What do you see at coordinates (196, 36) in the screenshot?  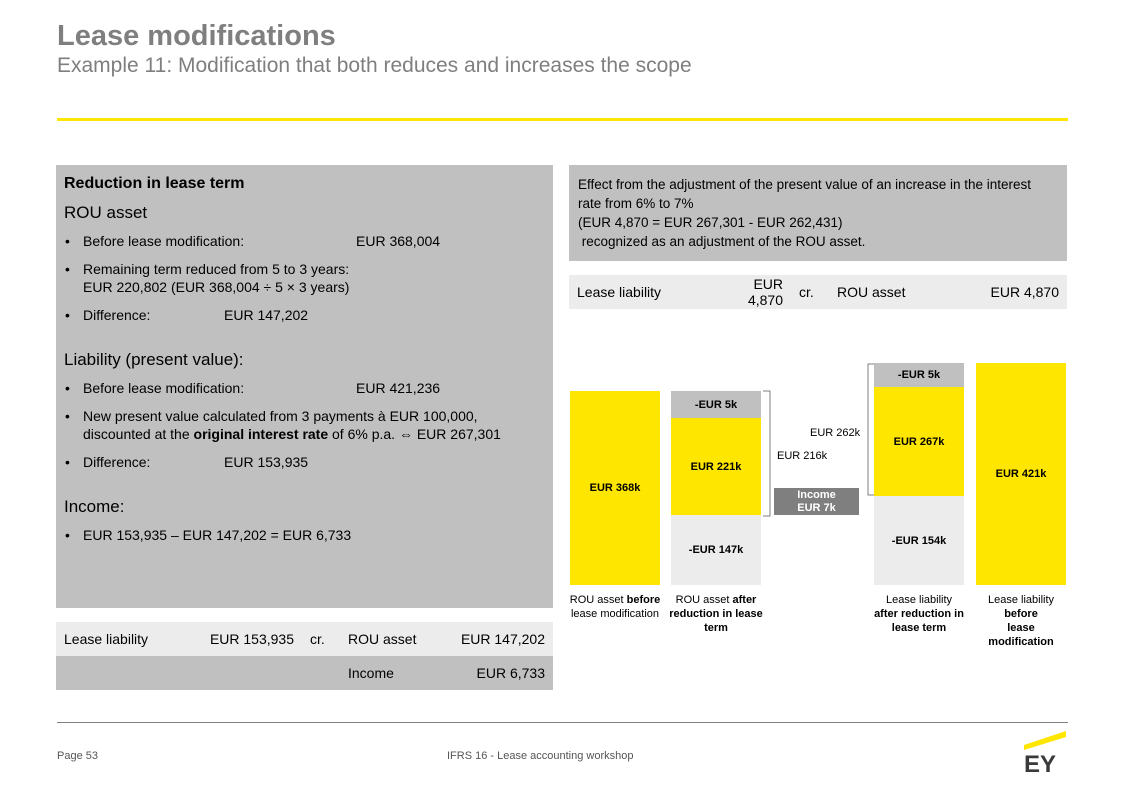 I see `page-title: Lease modifications` at bounding box center [196, 36].